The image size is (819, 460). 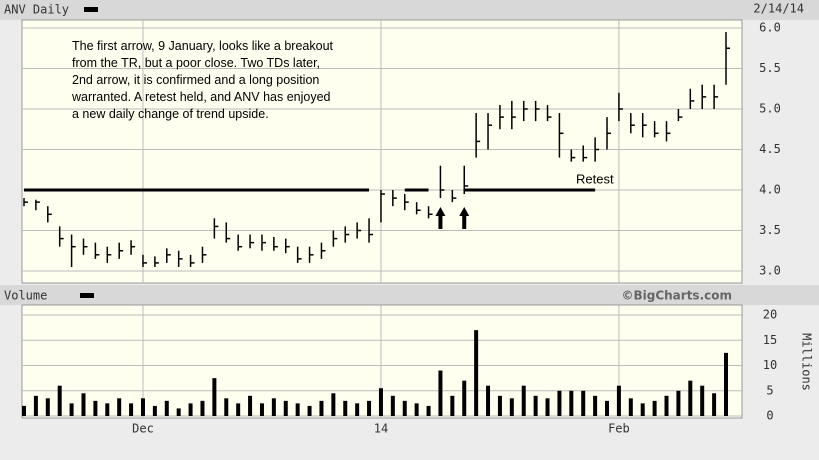 I want to click on volume-title: Volume, so click(x=25, y=296).